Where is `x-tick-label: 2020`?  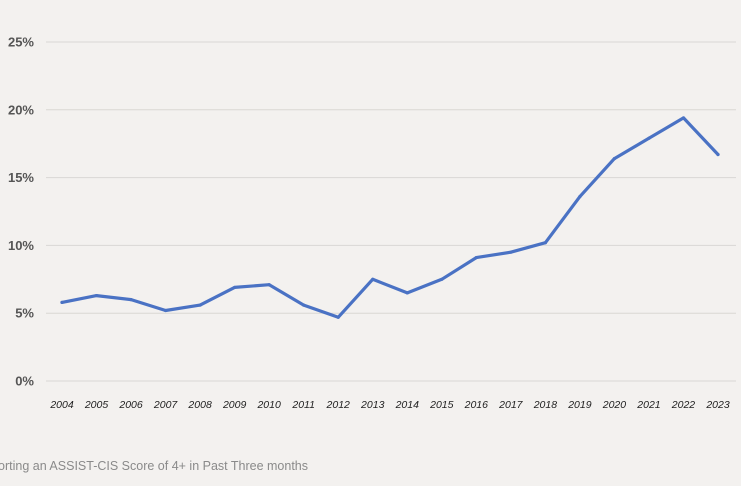
x-tick-label: 2020 is located at coordinates (614, 405).